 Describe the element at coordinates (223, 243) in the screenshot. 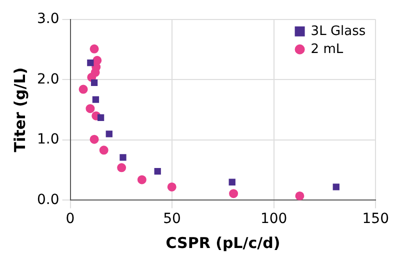

I see `x-axis-title: CSPR (pL/c/d)` at that location.